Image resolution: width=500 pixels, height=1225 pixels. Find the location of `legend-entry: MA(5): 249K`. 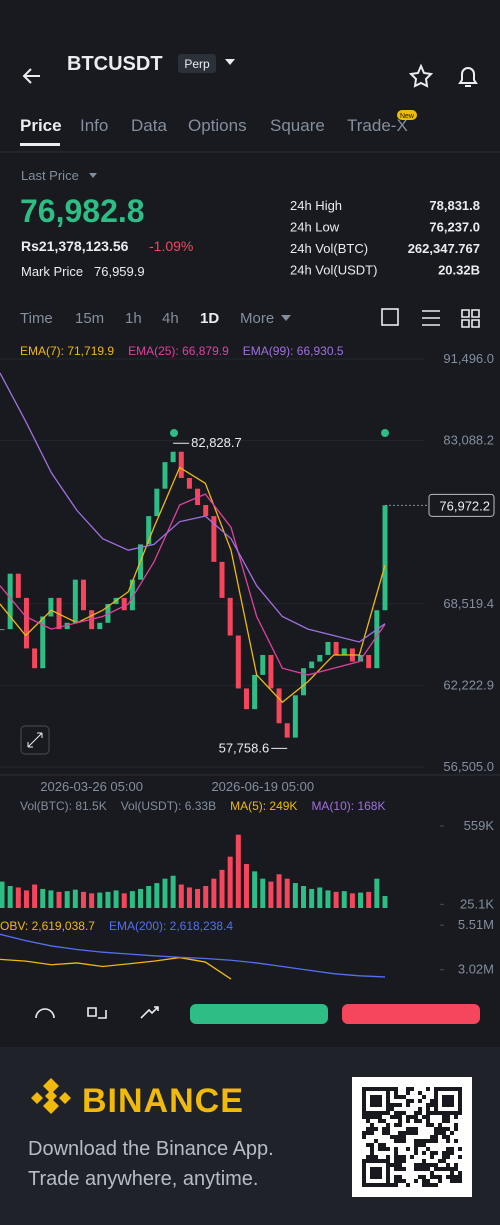

legend-entry: MA(5): 249K is located at coordinates (263, 806).